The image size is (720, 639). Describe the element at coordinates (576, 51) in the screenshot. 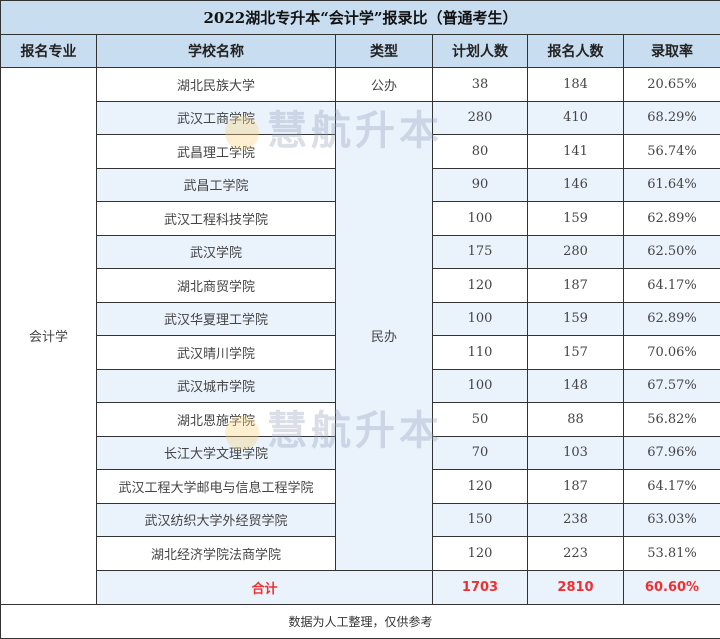

I see `header-applicants: 报名人数` at that location.